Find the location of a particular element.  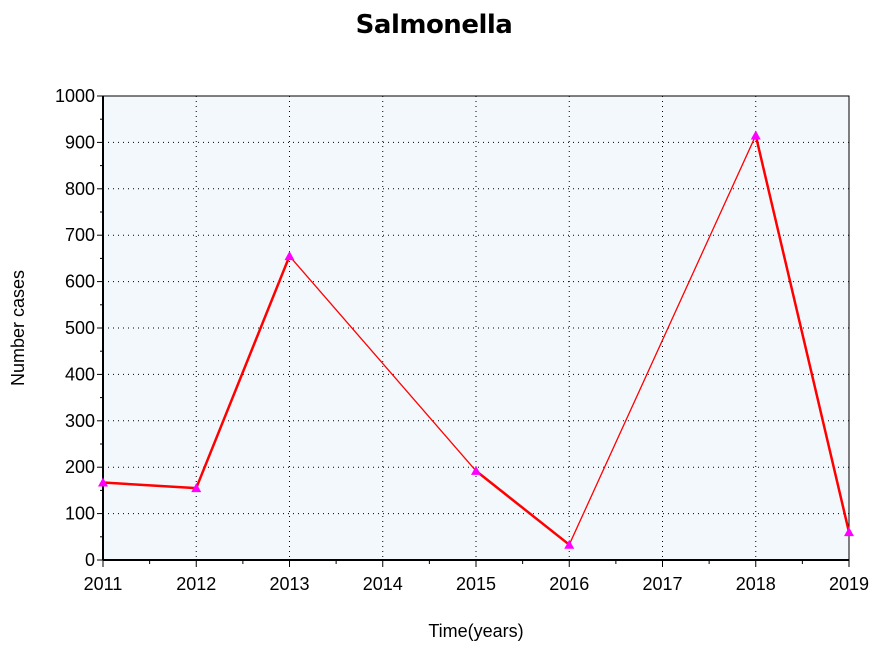

y-tick-label: 700 is located at coordinates (80, 235).